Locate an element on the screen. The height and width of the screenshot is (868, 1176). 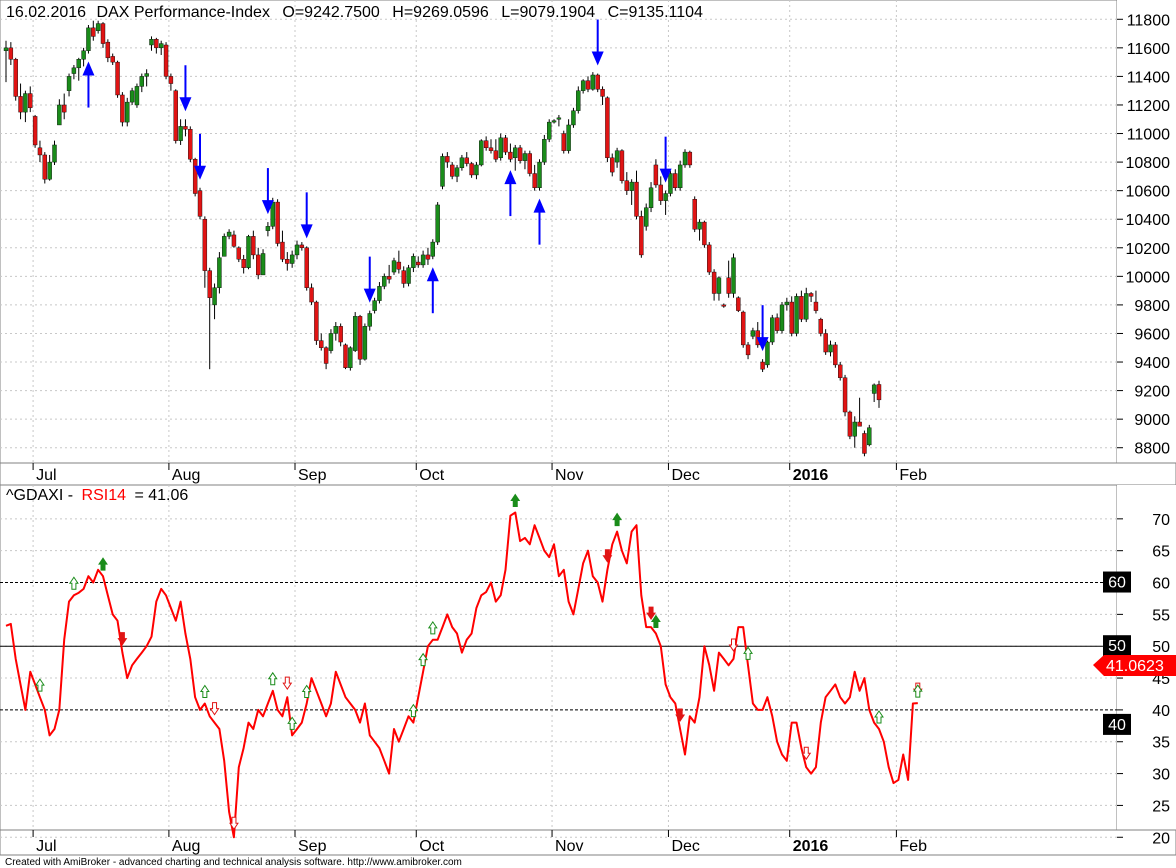
rsi-level-tag is located at coordinates (1117, 724).